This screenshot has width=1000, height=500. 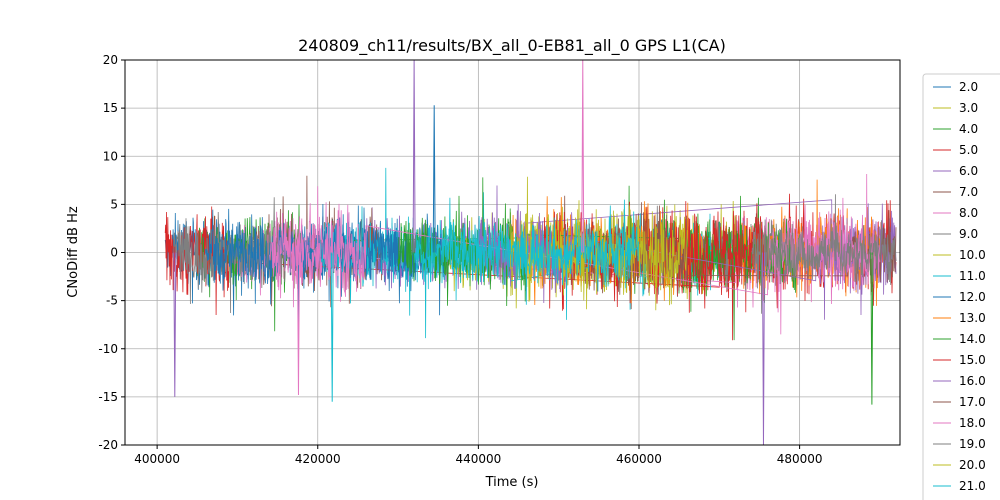 I want to click on y-tick-label: 10, so click(x=110, y=156).